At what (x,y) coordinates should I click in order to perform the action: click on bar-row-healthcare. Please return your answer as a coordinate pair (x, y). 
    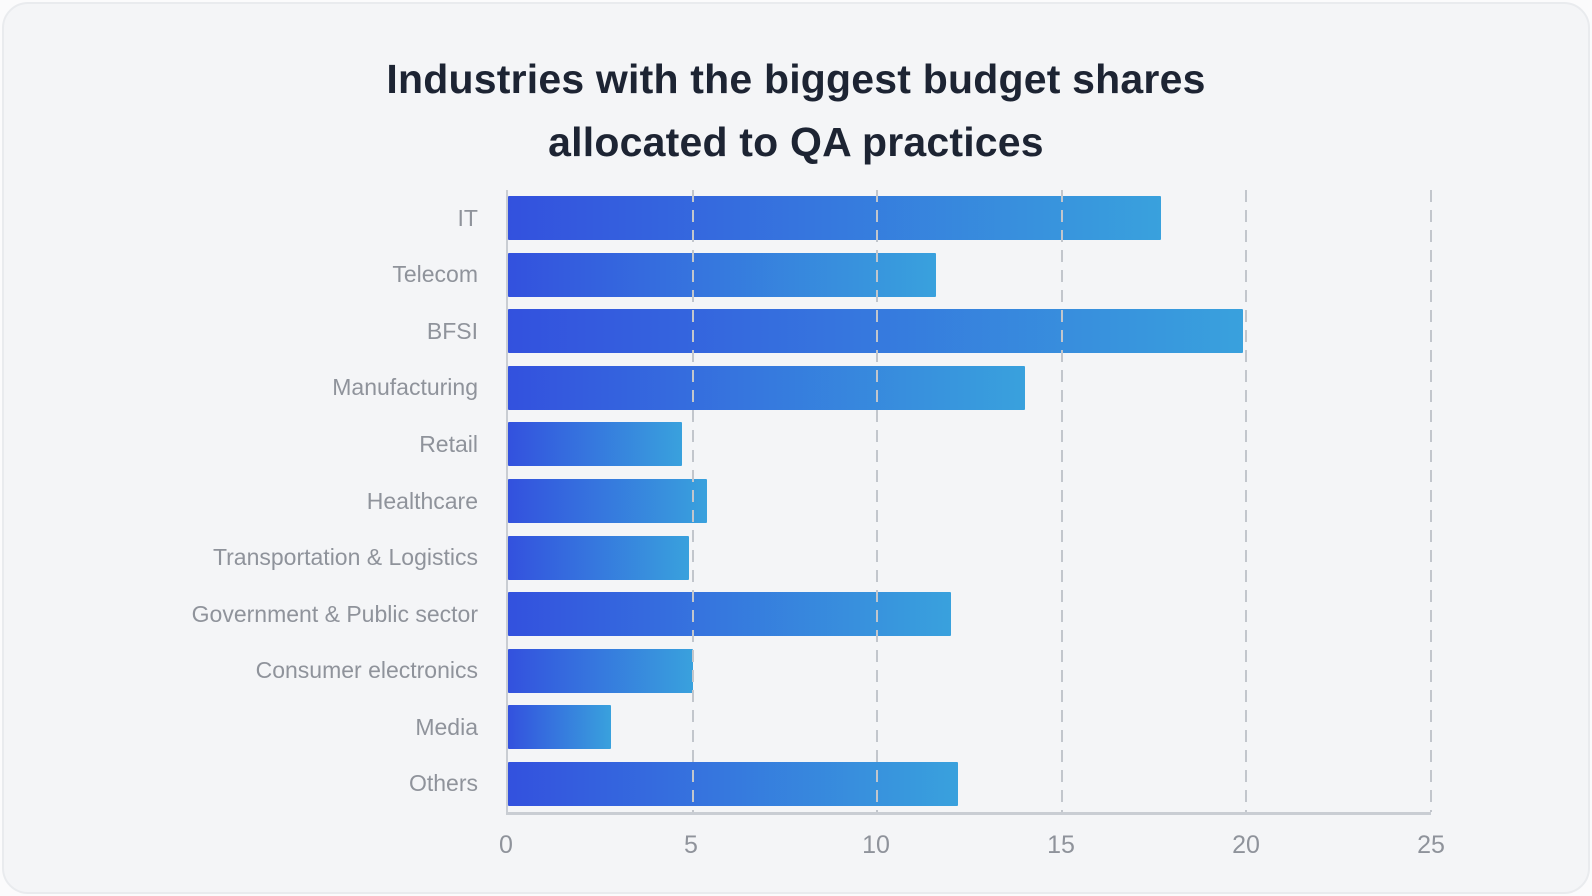
    Looking at the image, I should click on (969, 501).